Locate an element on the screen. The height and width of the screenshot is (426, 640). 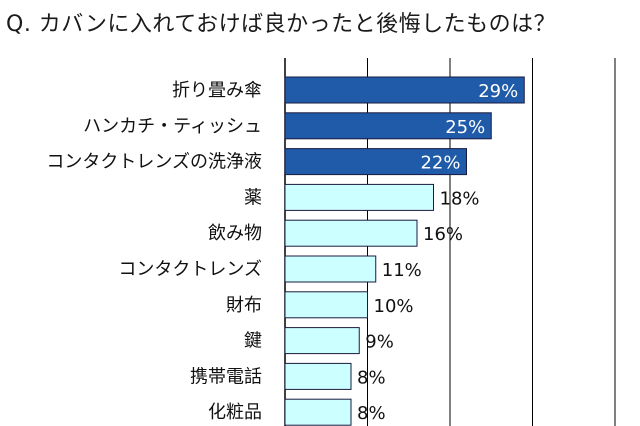
data-label: 22% is located at coordinates (440, 163).